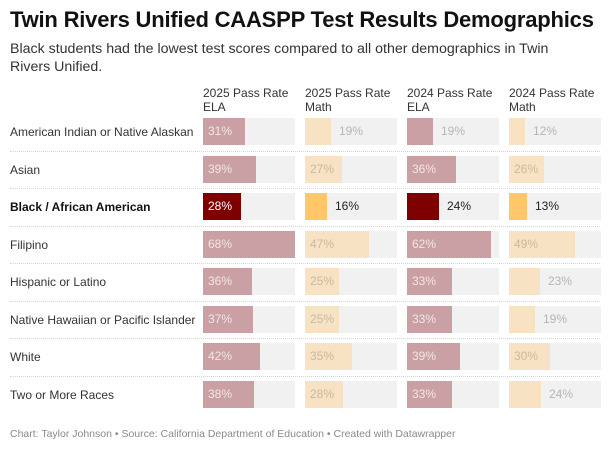 This screenshot has height=451, width=610. Describe the element at coordinates (249, 206) in the screenshot. I see `bar-cell-ela_2025: 28%` at that location.